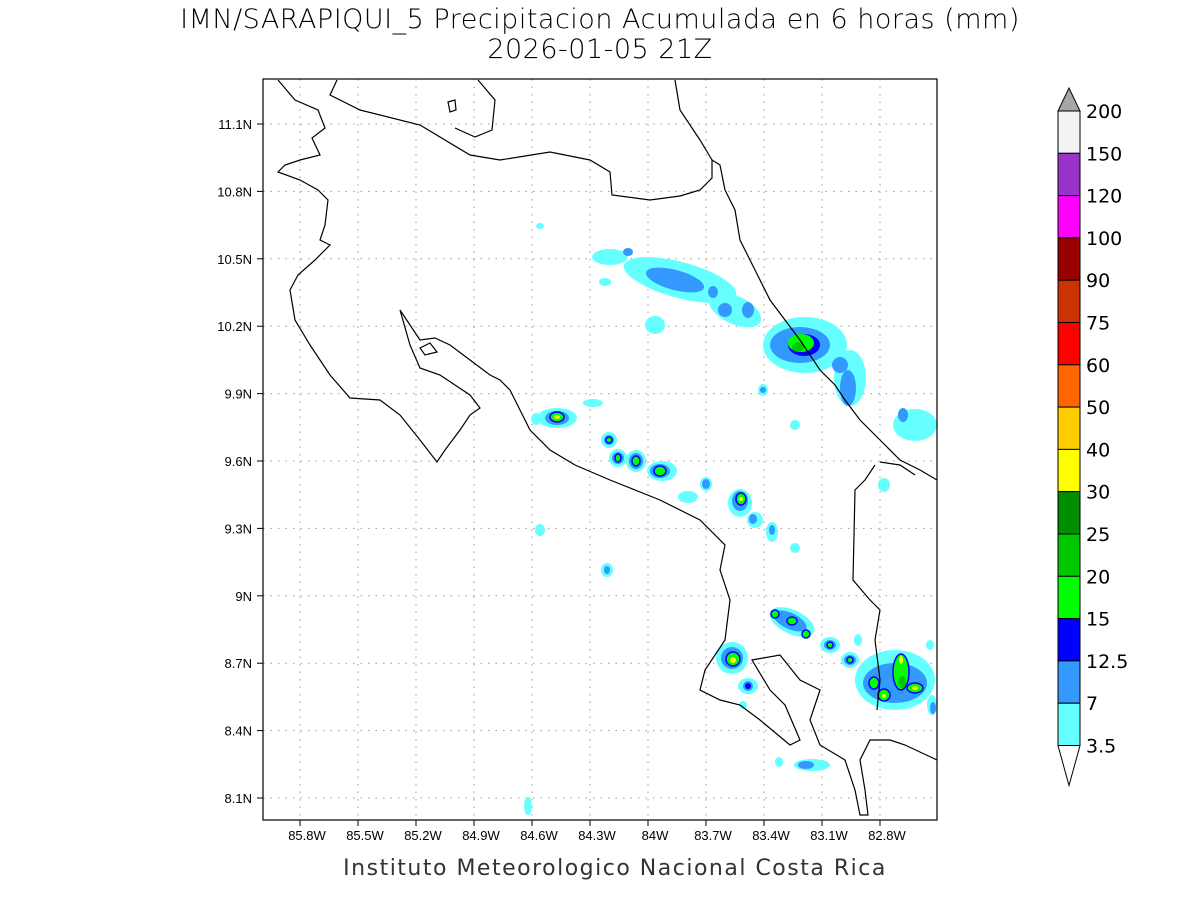 This screenshot has height=900, width=1200. Describe the element at coordinates (307, 835) in the screenshot. I see `x-tick-label: 85.8W` at that location.